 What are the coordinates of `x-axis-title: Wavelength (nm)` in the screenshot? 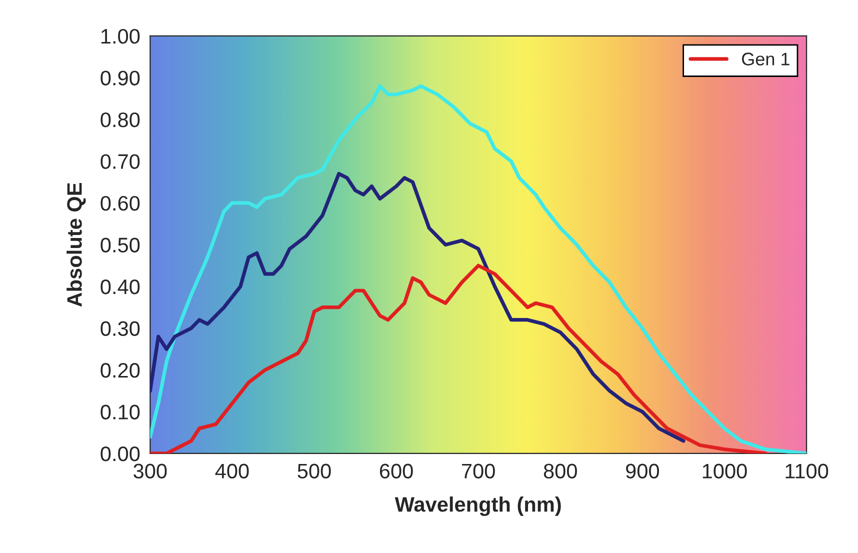 It's located at (477, 506).